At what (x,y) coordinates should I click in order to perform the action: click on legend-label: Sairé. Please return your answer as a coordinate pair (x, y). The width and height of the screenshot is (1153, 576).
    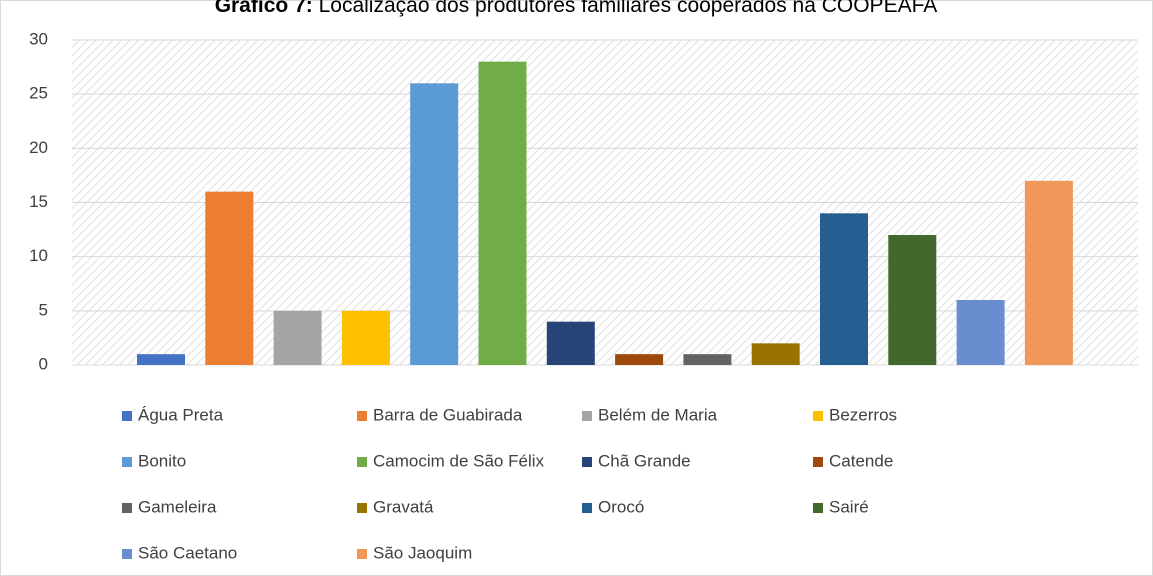
    Looking at the image, I should click on (849, 506).